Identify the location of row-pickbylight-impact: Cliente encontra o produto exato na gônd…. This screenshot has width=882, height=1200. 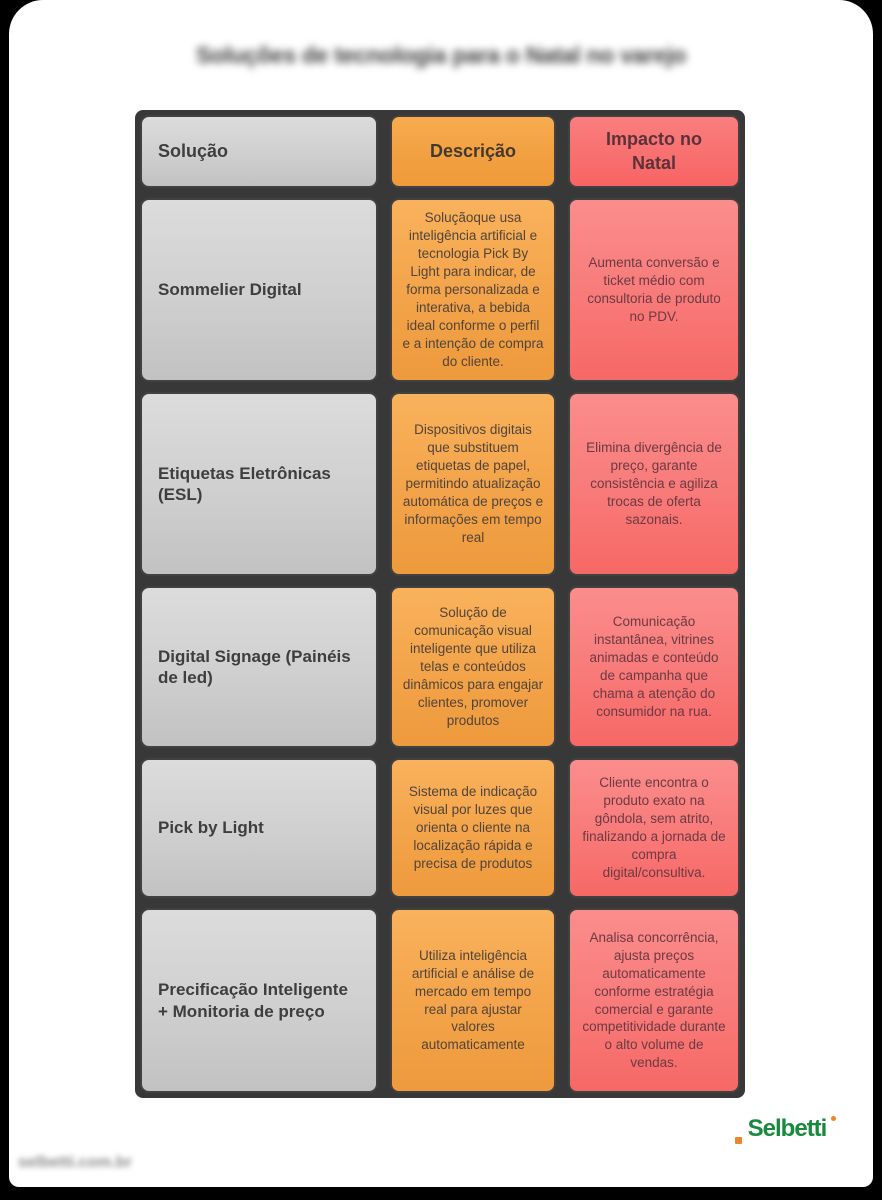
(654, 828).